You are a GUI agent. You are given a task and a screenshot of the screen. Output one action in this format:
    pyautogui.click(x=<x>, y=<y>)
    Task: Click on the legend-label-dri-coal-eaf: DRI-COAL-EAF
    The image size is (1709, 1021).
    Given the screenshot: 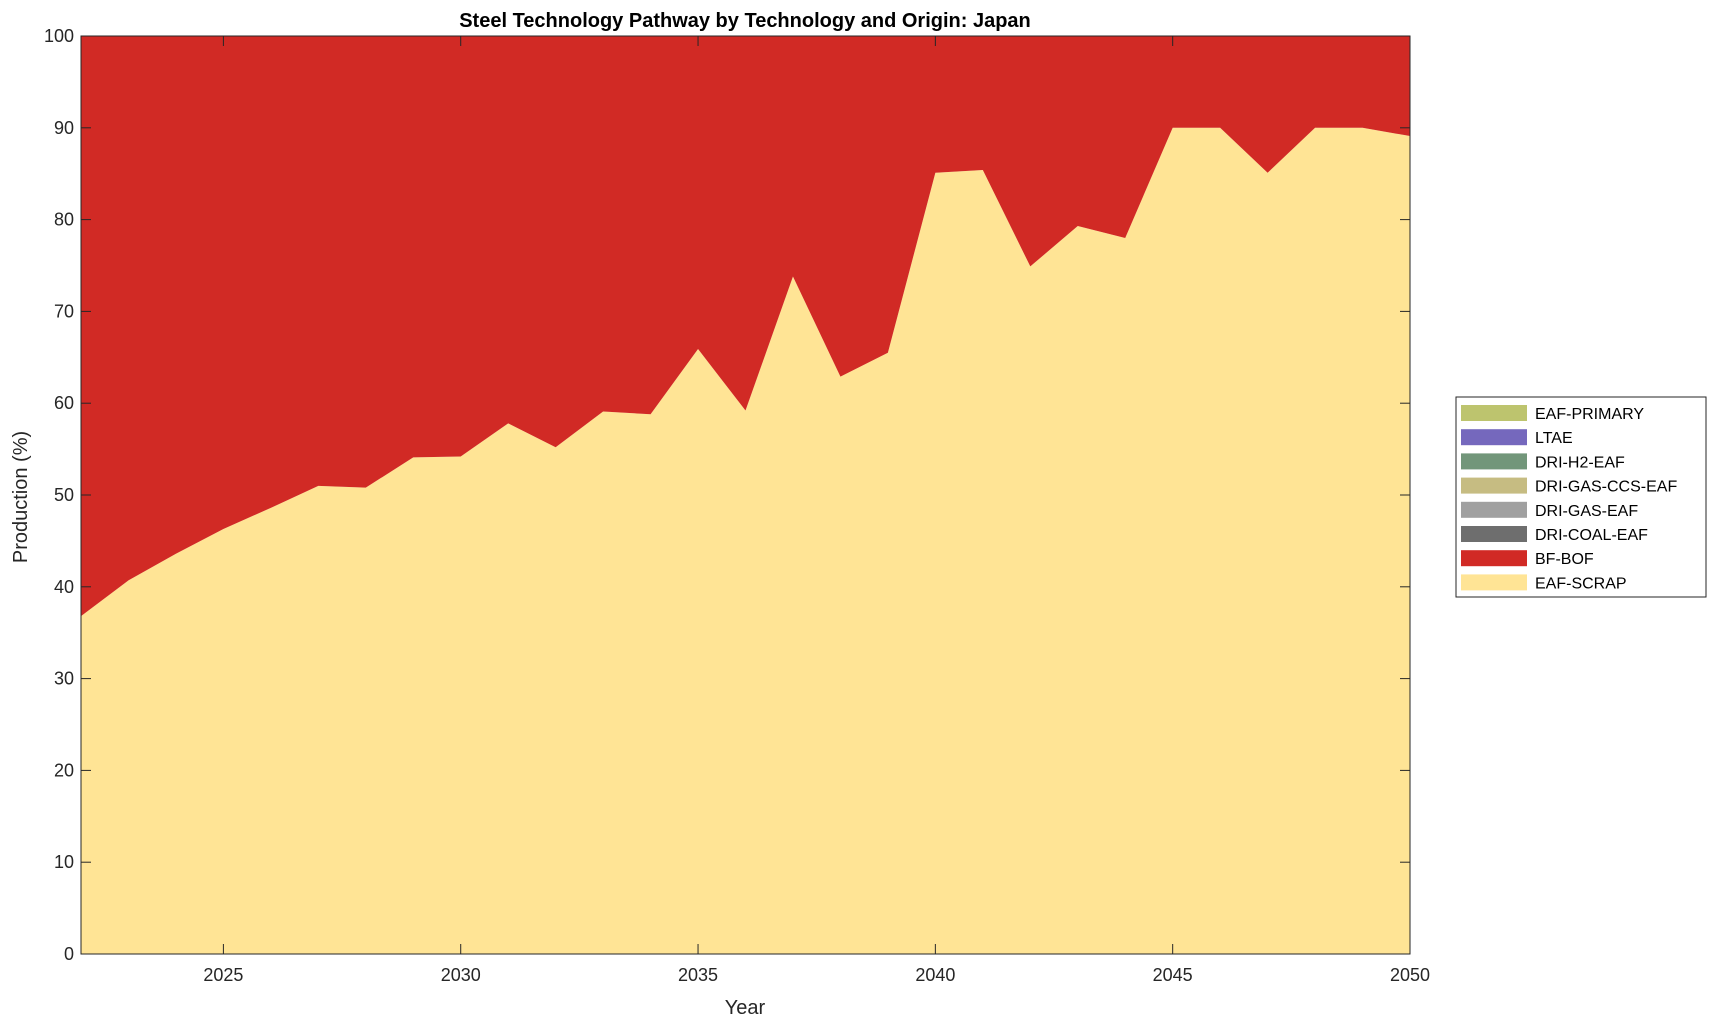 What is the action you would take?
    pyautogui.click(x=1591, y=535)
    